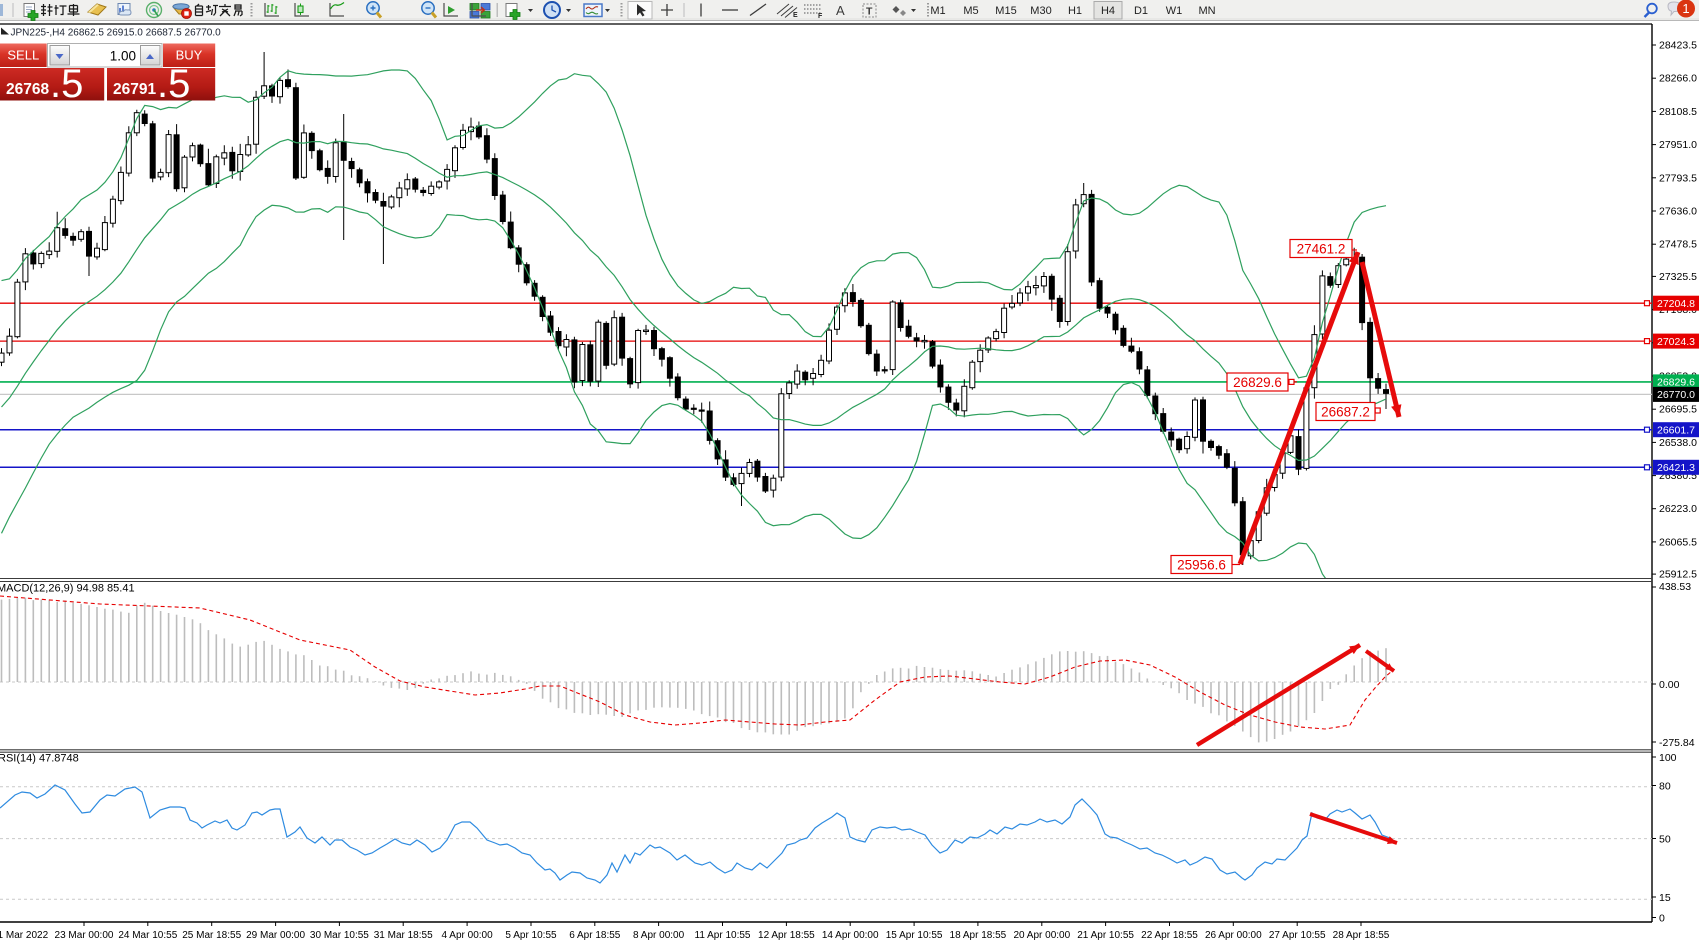  What do you see at coordinates (1662, 919) in the screenshot?
I see `svg-text: 0` at bounding box center [1662, 919].